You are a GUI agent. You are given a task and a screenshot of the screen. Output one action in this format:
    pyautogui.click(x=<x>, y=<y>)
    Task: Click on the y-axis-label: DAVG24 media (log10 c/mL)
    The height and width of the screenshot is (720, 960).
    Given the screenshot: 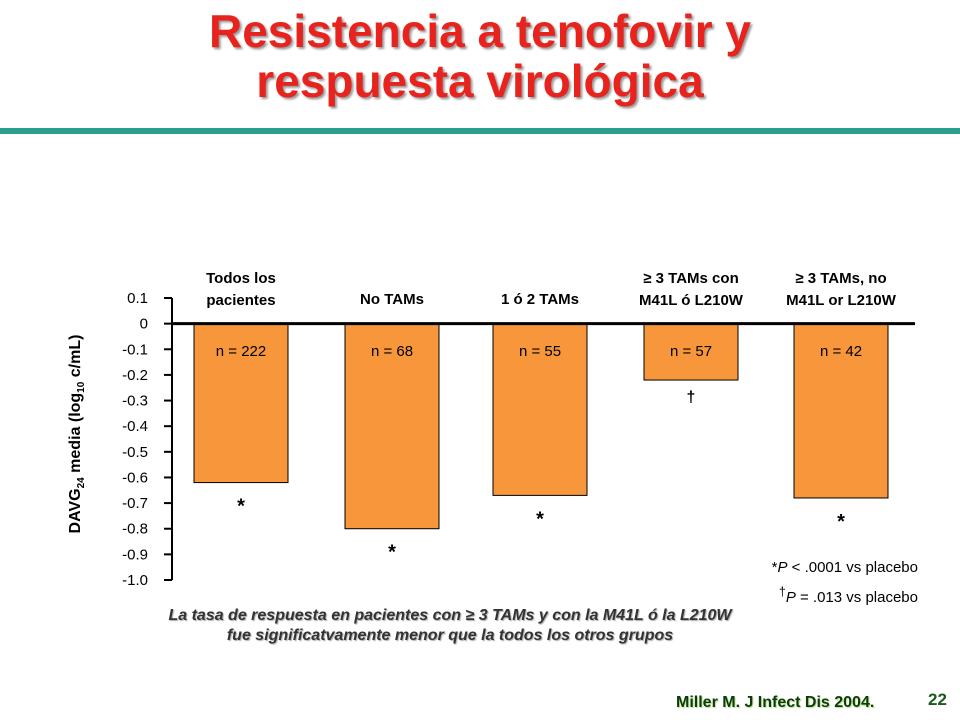 What is the action you would take?
    pyautogui.click(x=77, y=434)
    